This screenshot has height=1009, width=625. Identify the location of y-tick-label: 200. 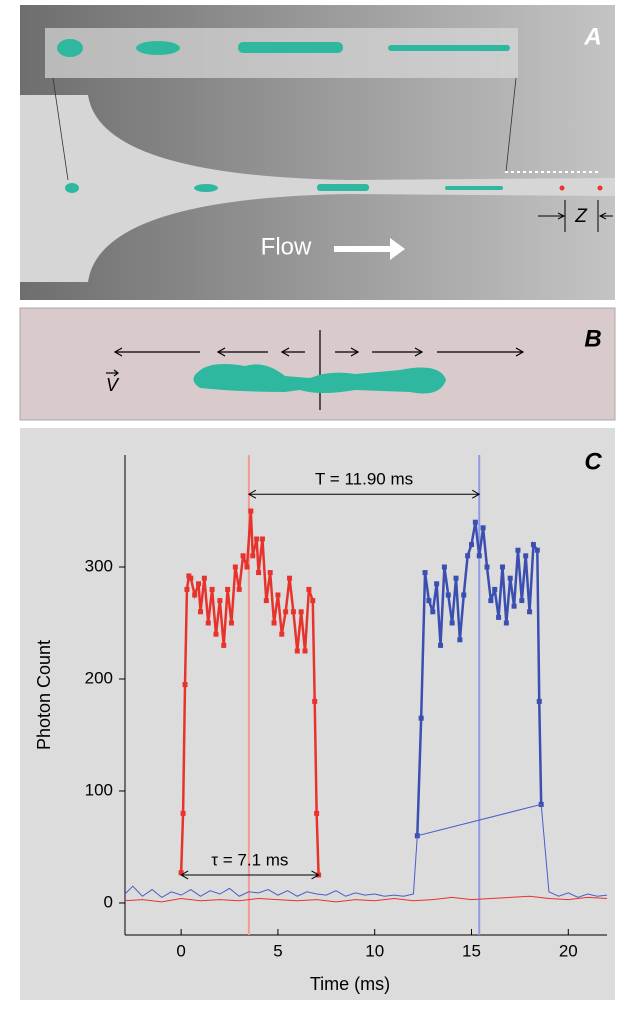
(99, 677).